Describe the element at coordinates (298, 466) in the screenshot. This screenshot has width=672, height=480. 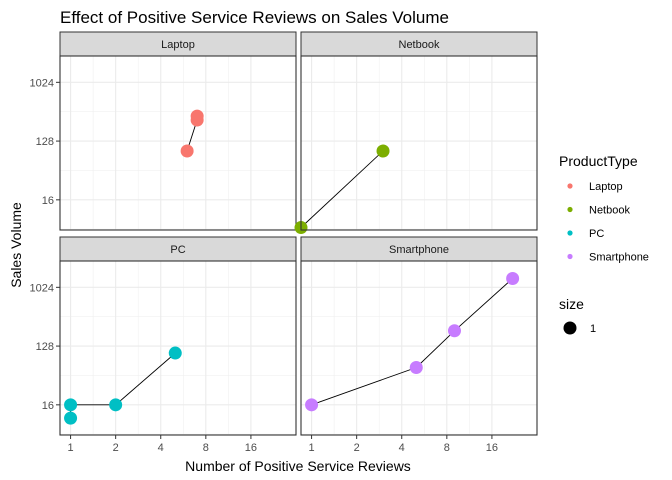
I see `x-axis-title: Number of Positive Service Reviews` at that location.